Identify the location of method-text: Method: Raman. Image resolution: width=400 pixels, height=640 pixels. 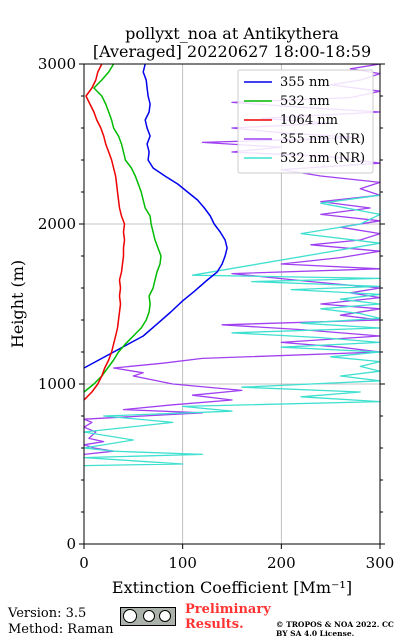
(61, 629).